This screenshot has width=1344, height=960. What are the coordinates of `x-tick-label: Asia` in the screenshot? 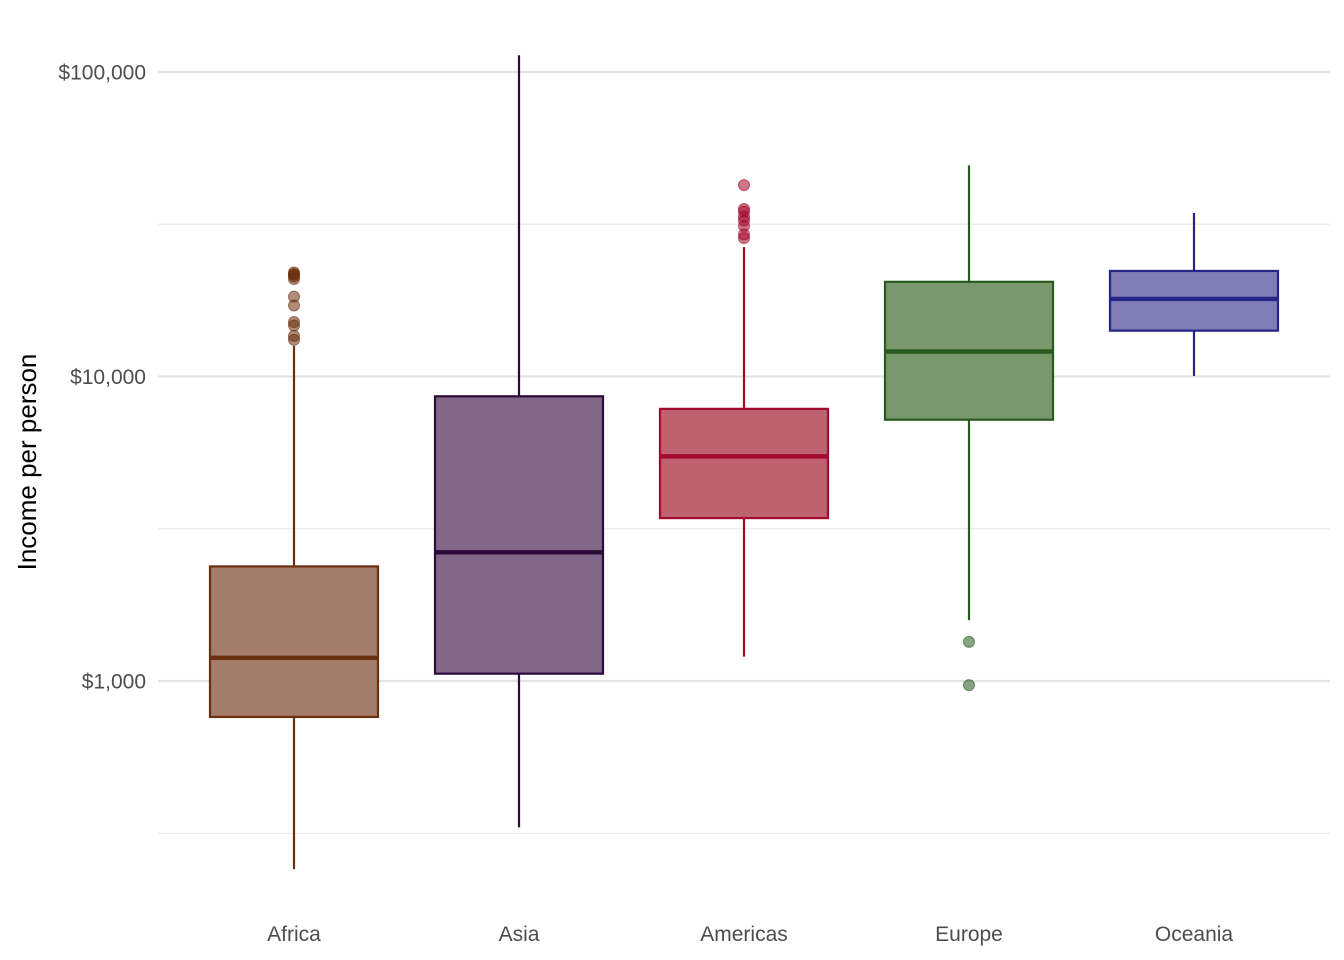 It's located at (519, 934).